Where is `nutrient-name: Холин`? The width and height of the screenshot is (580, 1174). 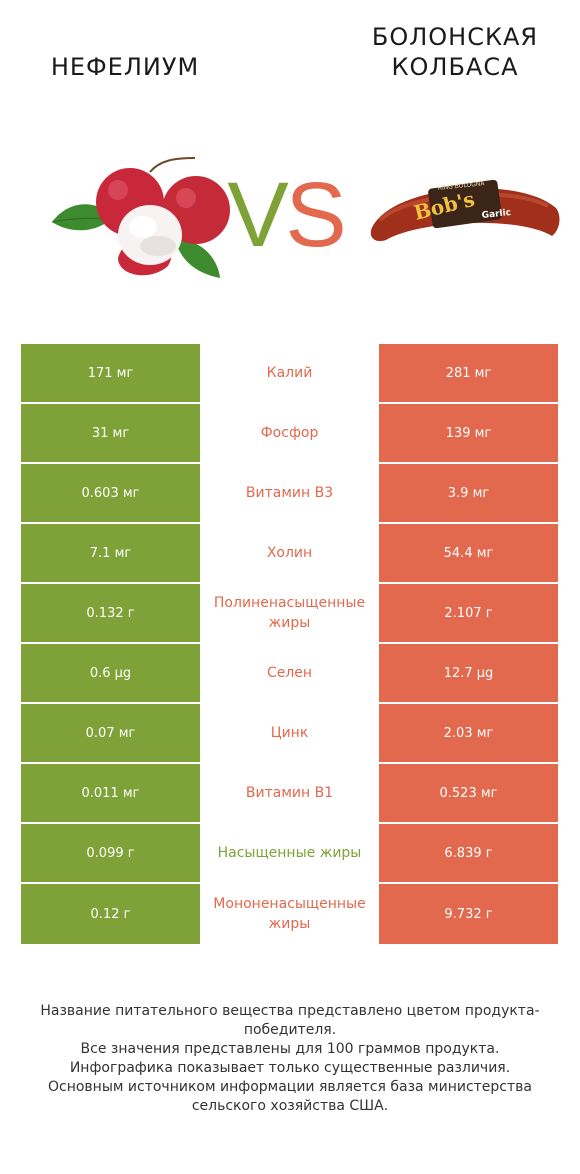 nutrient-name: Холин is located at coordinates (289, 553).